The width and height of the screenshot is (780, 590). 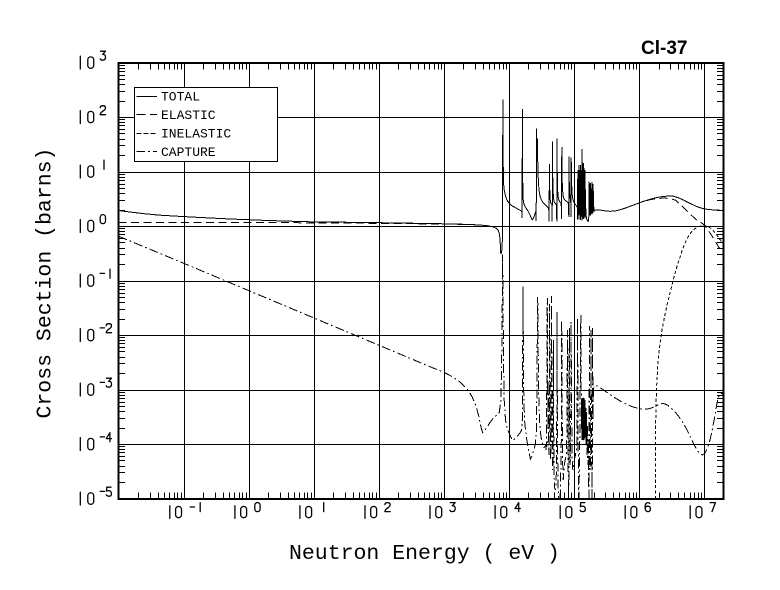 What do you see at coordinates (180, 97) in the screenshot?
I see `svg-text: TOTAL` at bounding box center [180, 97].